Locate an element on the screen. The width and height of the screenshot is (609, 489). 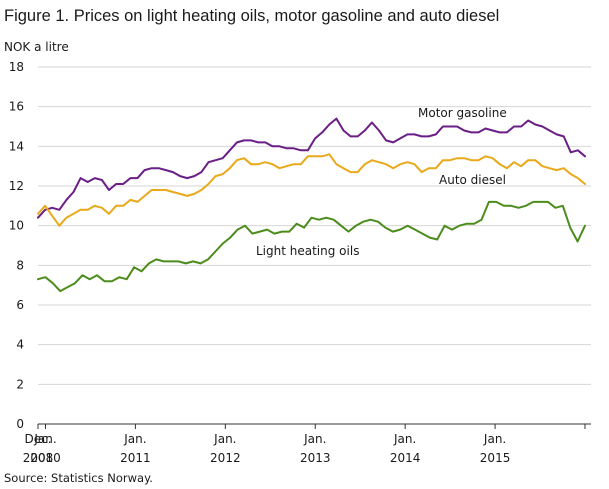
x-tick-year: 2014 is located at coordinates (405, 458).